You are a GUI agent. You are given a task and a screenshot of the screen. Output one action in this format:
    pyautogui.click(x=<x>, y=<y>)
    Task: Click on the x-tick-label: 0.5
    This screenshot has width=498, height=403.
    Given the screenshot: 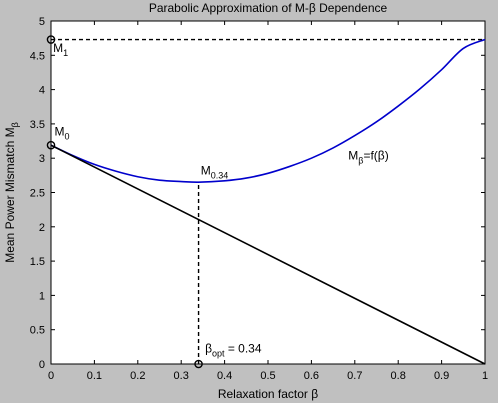 What is the action you would take?
    pyautogui.click(x=267, y=376)
    